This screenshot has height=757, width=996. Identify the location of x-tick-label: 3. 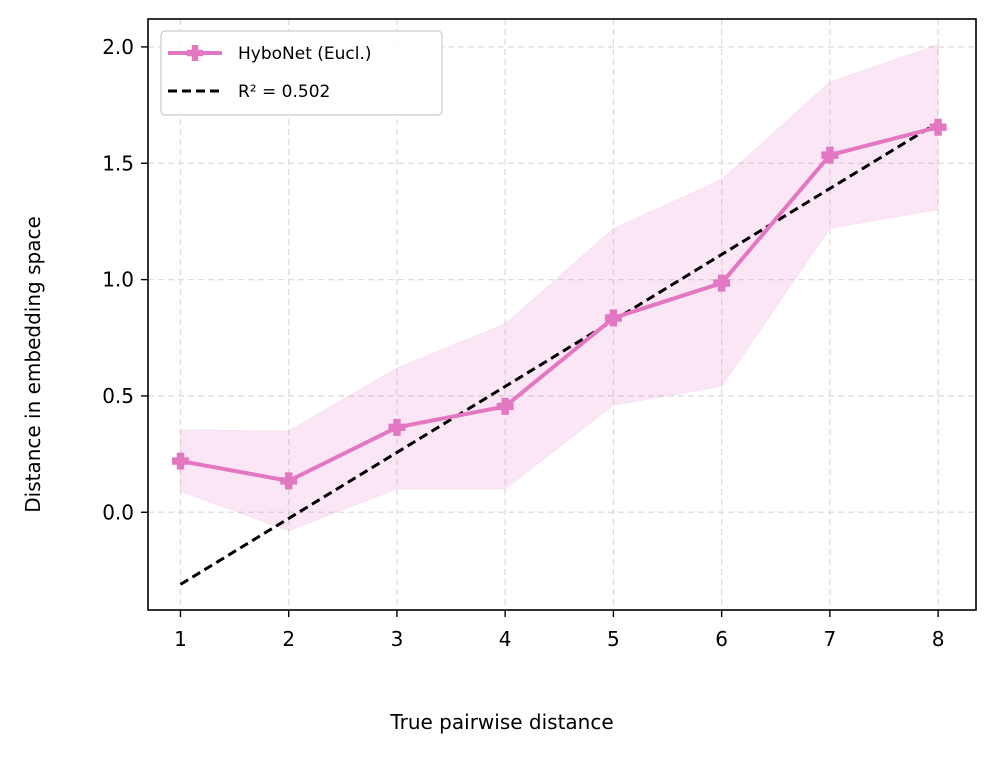
(397, 639).